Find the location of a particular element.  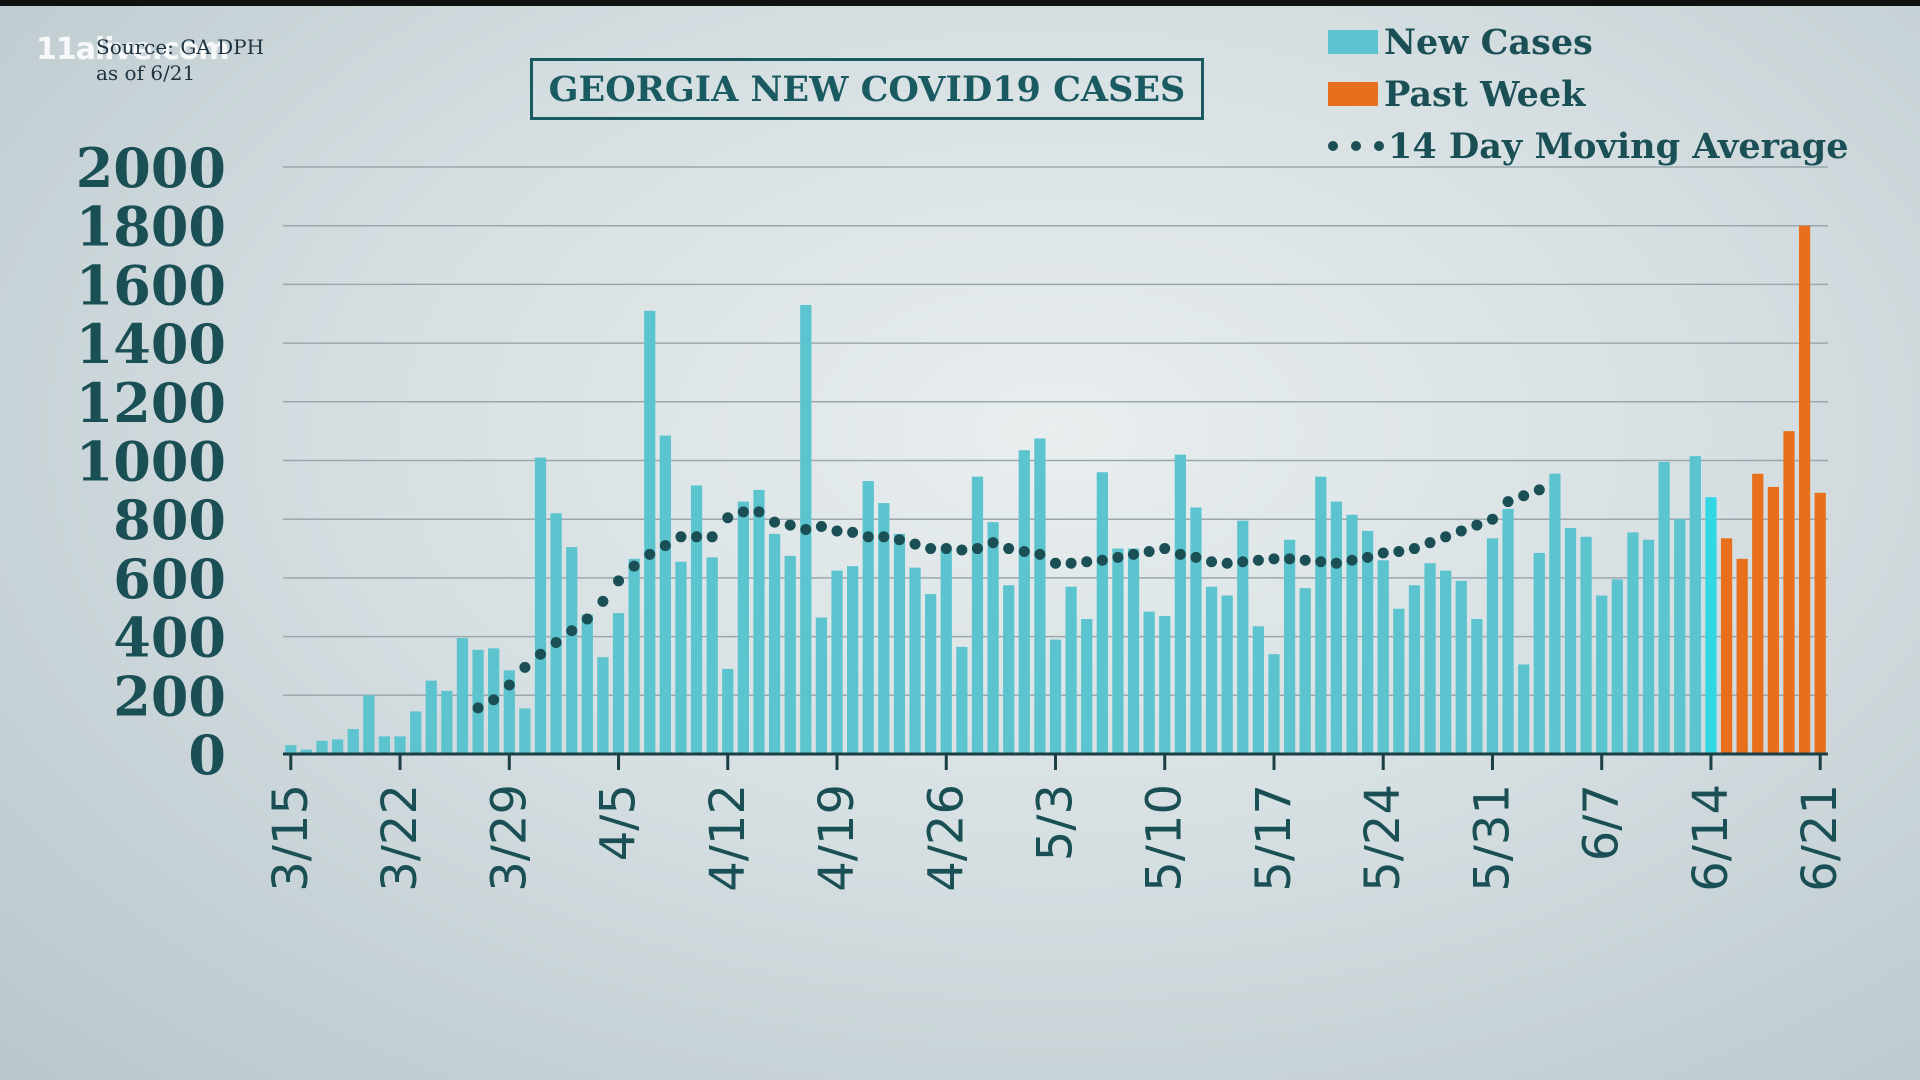

legend-item-past-week: Past Week is located at coordinates (1588, 94).